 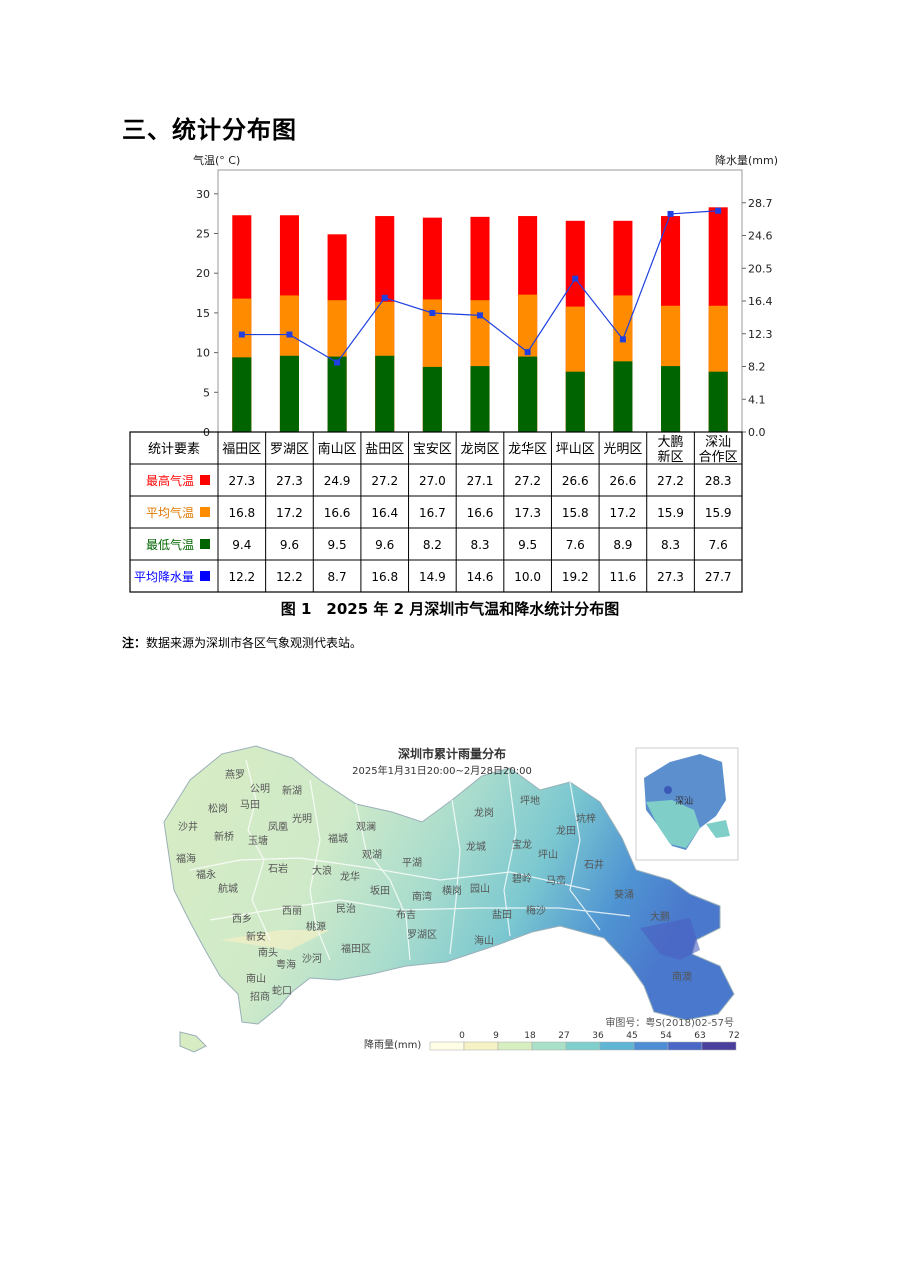 What do you see at coordinates (623, 481) in the screenshot?
I see `table-cell-value: 26.6` at bounding box center [623, 481].